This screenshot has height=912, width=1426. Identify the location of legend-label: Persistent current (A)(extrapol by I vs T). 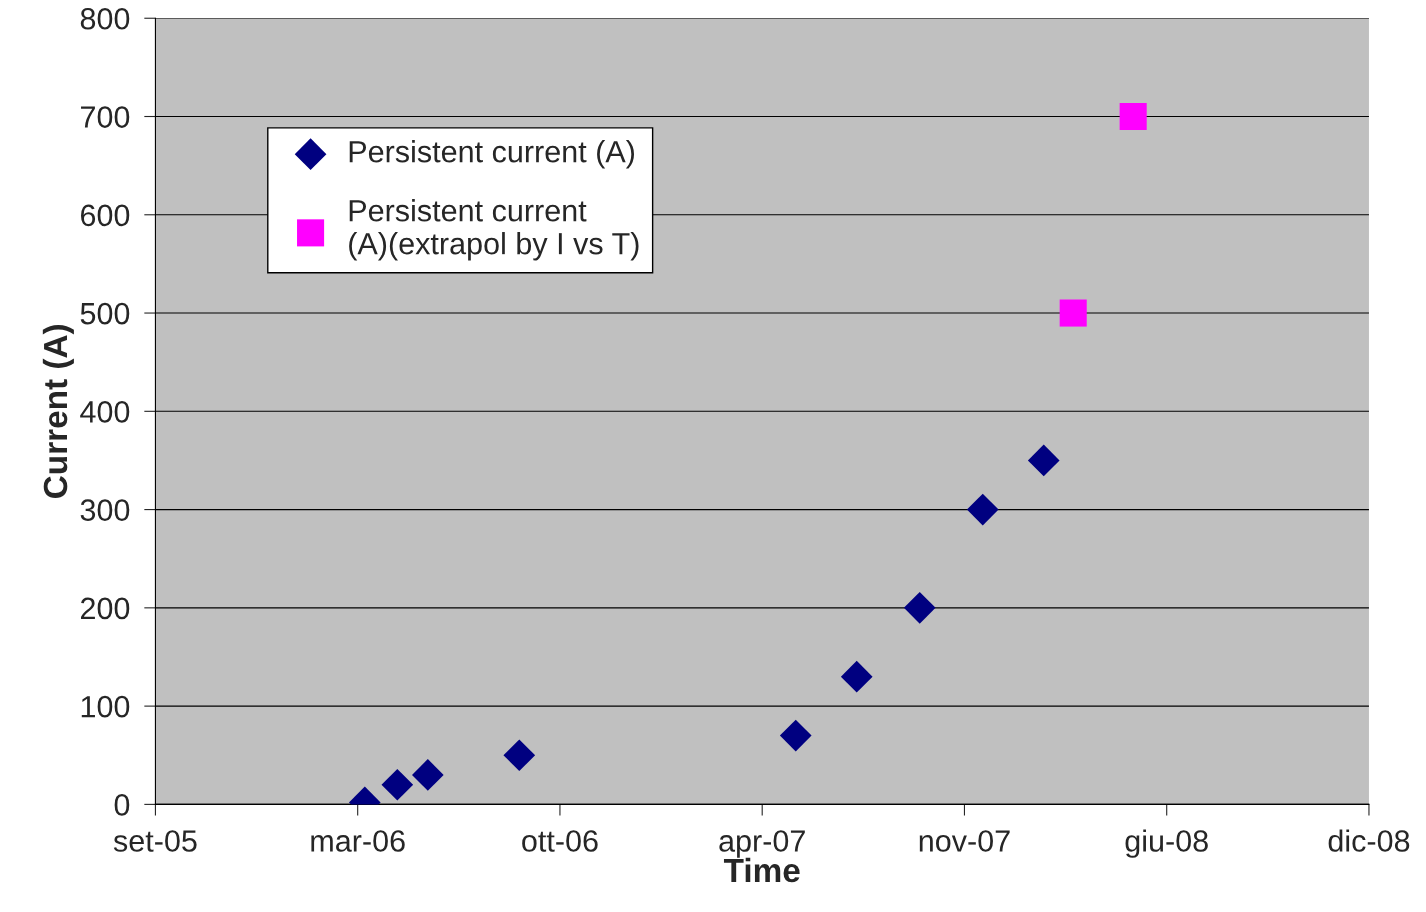
(494, 230).